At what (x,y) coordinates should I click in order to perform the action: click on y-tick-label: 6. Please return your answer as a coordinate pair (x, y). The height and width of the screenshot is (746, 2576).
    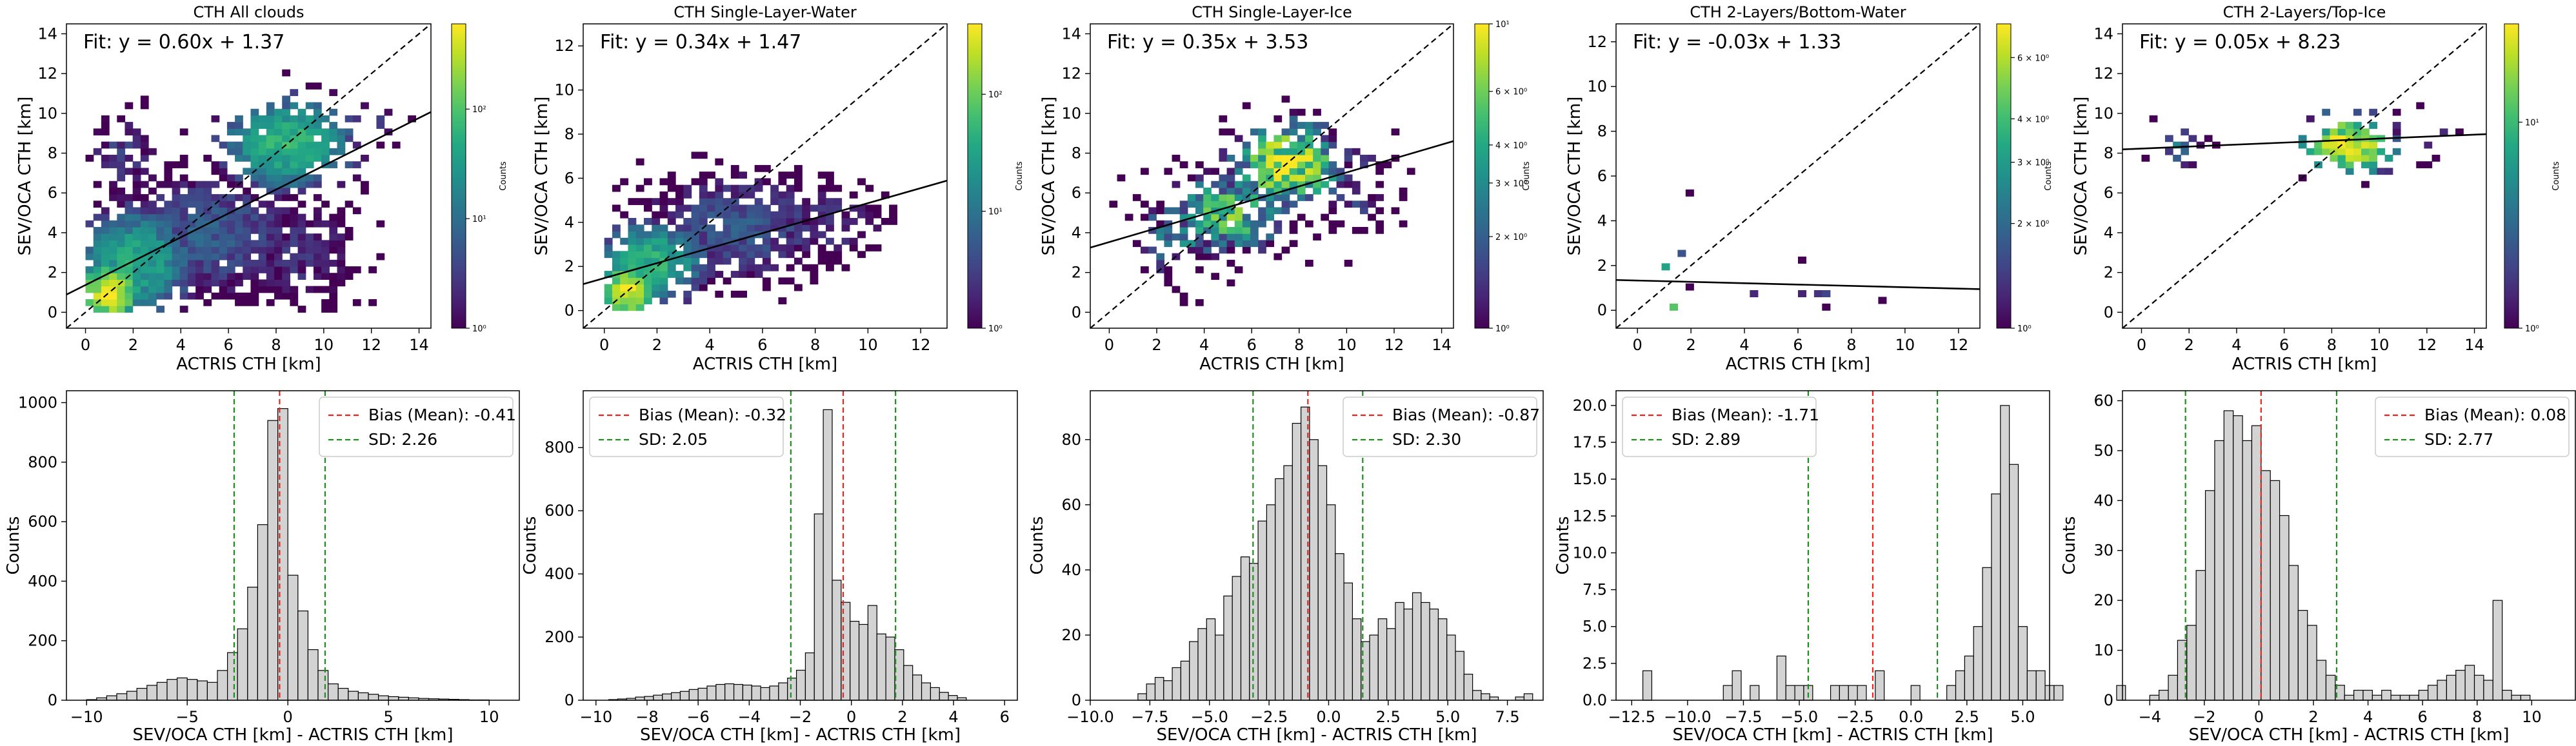
    Looking at the image, I should click on (52, 193).